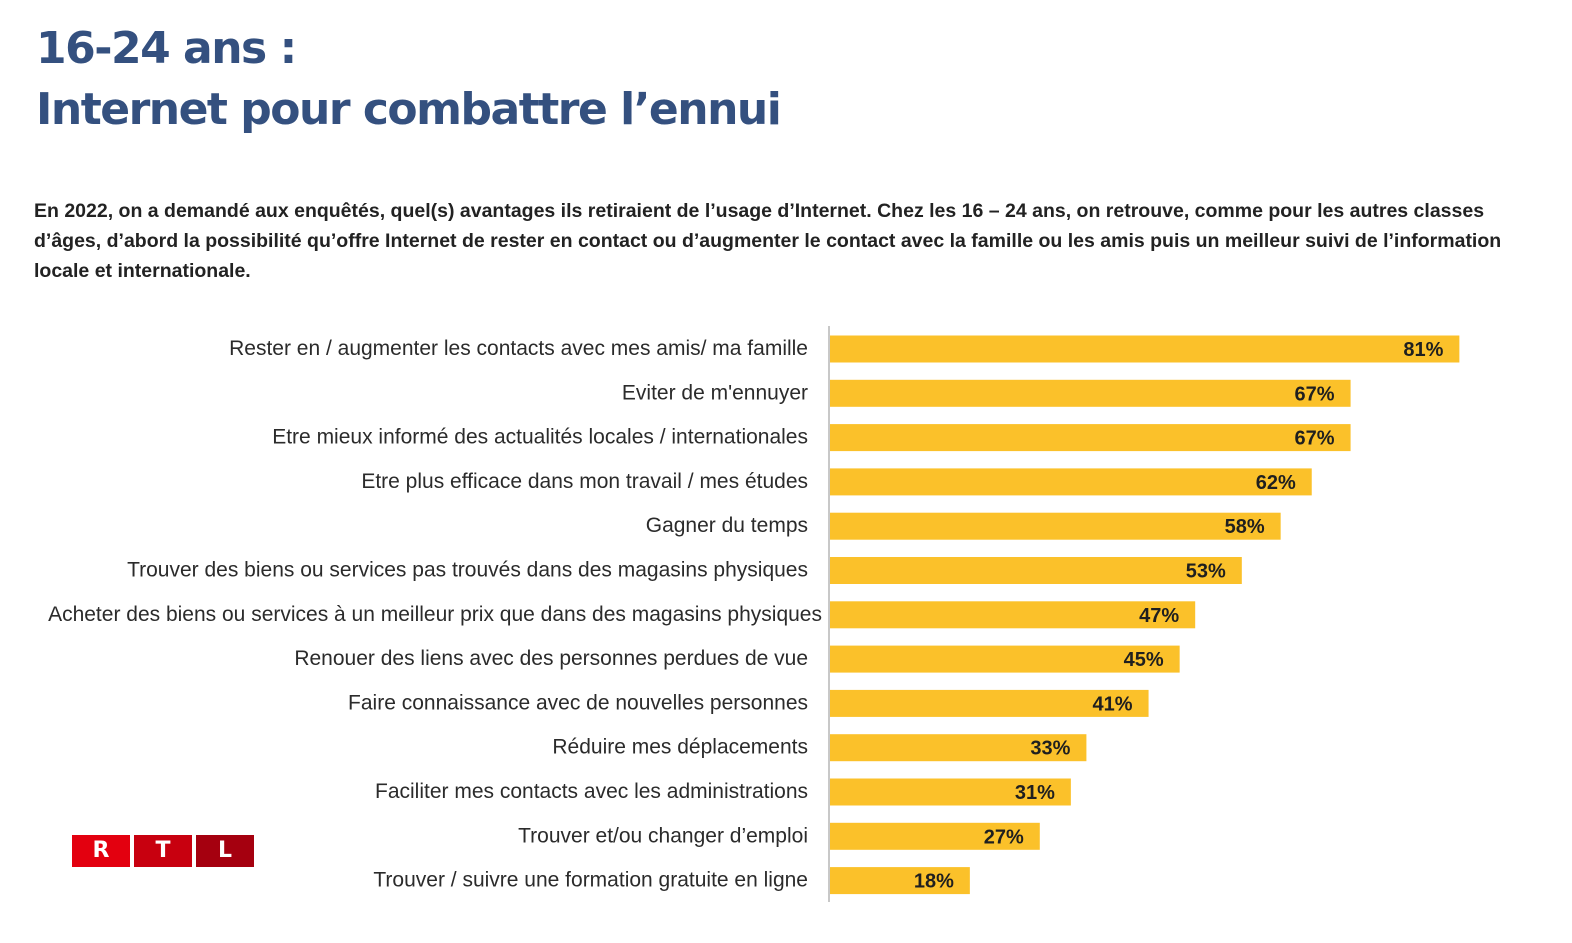  What do you see at coordinates (1423, 350) in the screenshot?
I see `bar-value-label: 81%` at bounding box center [1423, 350].